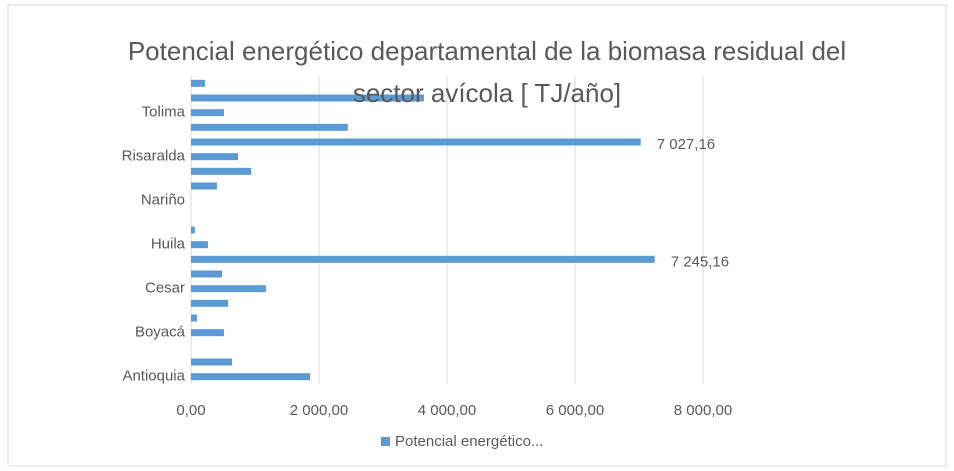  I want to click on y-tick-label: Antioquia, so click(153, 376).